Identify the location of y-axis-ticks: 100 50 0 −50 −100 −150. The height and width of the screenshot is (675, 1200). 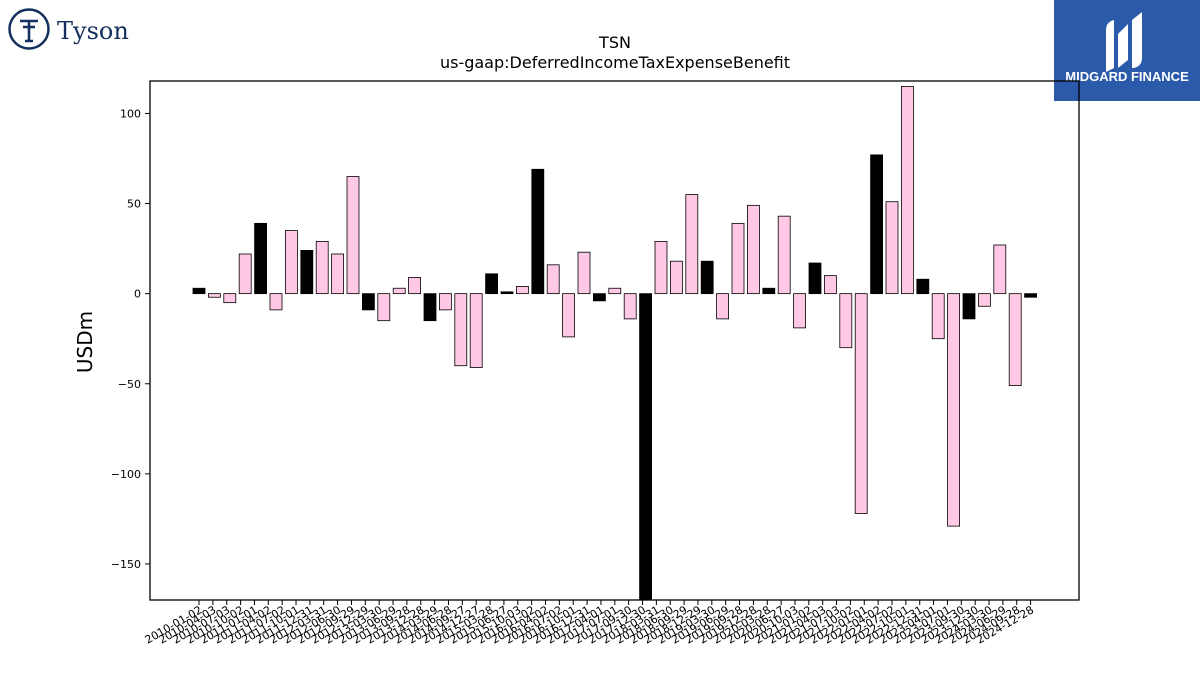
(130, 339).